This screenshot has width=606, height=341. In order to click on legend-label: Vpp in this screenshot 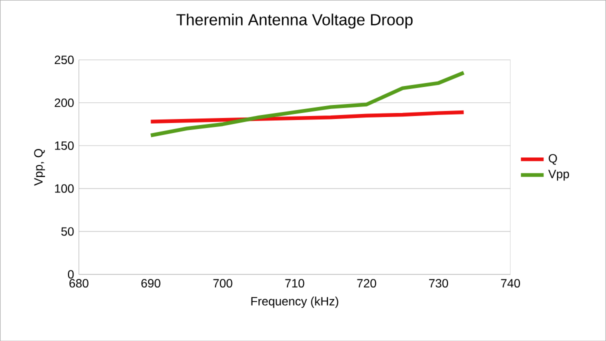, I will do `click(559, 175)`.